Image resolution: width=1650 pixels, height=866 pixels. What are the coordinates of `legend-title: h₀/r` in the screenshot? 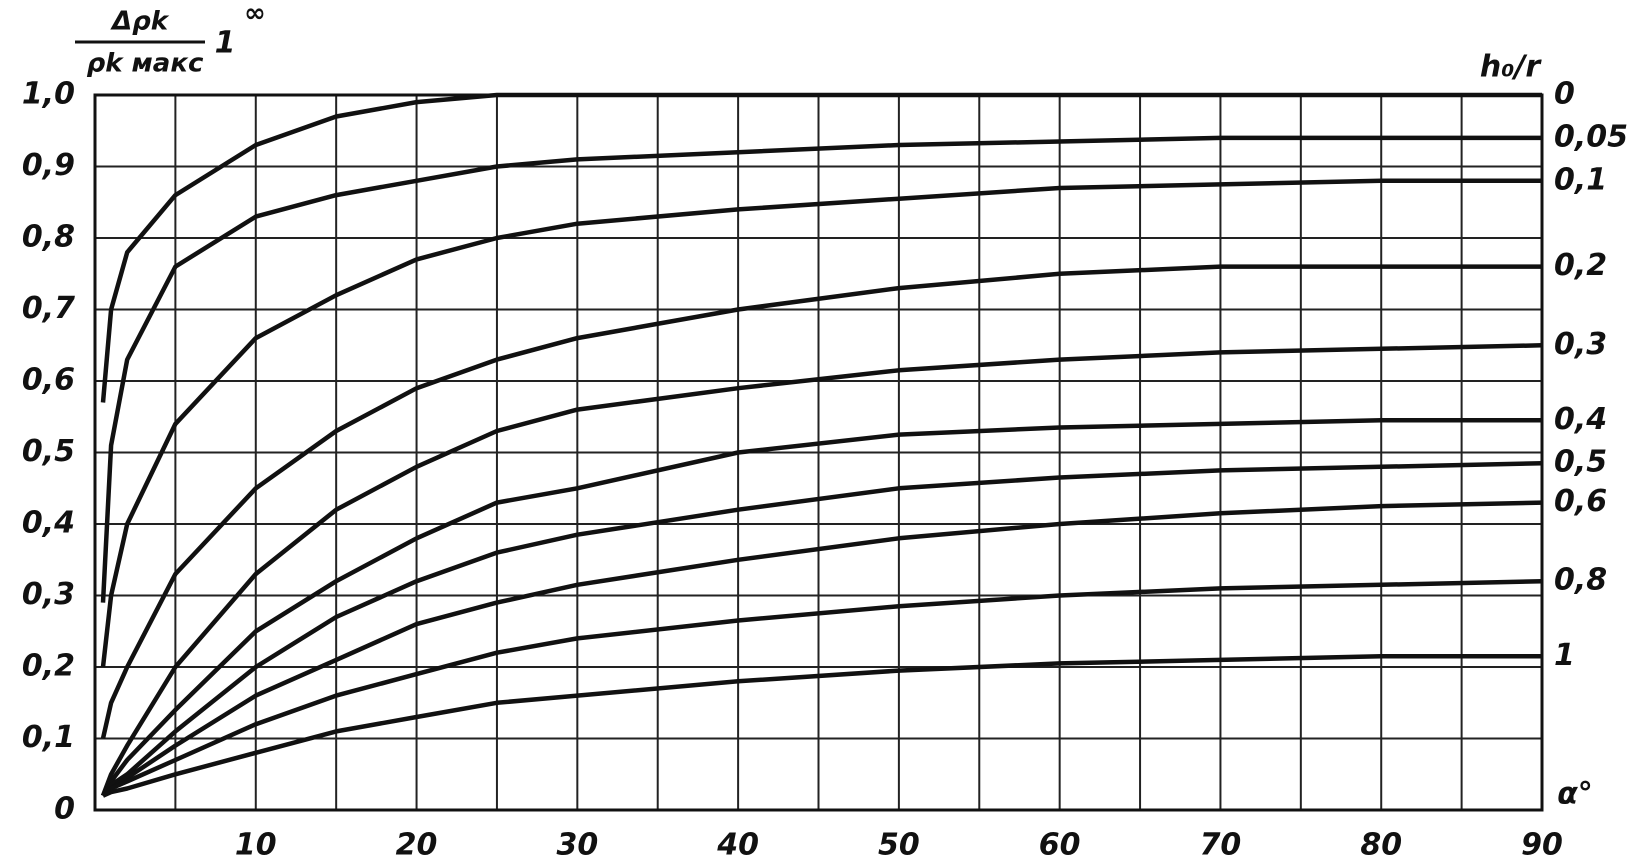 It's located at (1511, 67).